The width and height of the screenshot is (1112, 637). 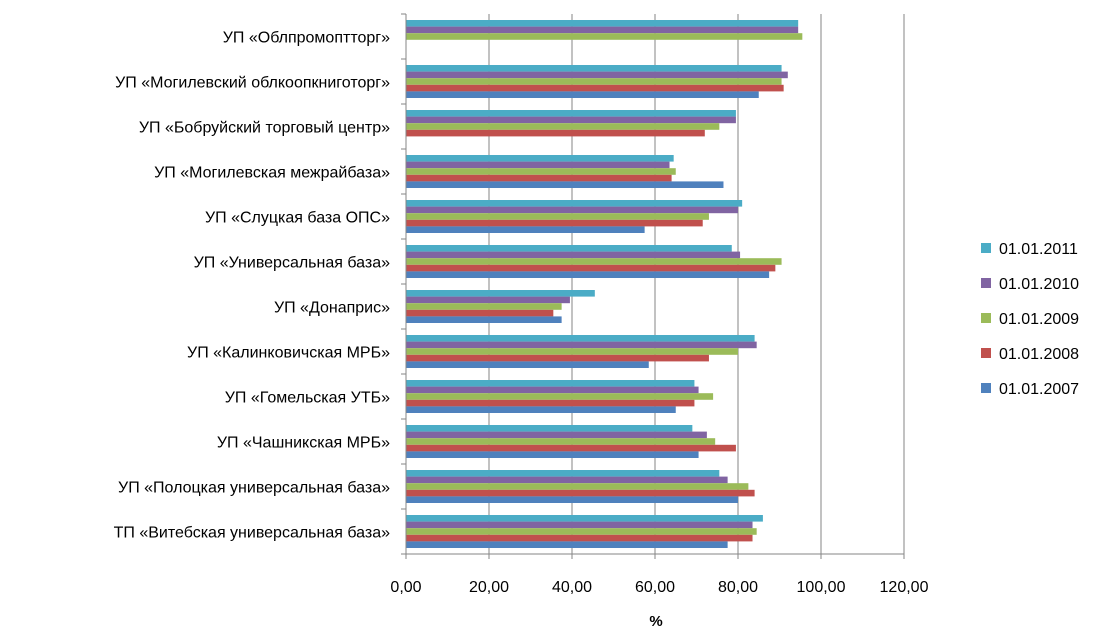 What do you see at coordinates (1039, 354) in the screenshot?
I see `legend-label: 01.01.2008` at bounding box center [1039, 354].